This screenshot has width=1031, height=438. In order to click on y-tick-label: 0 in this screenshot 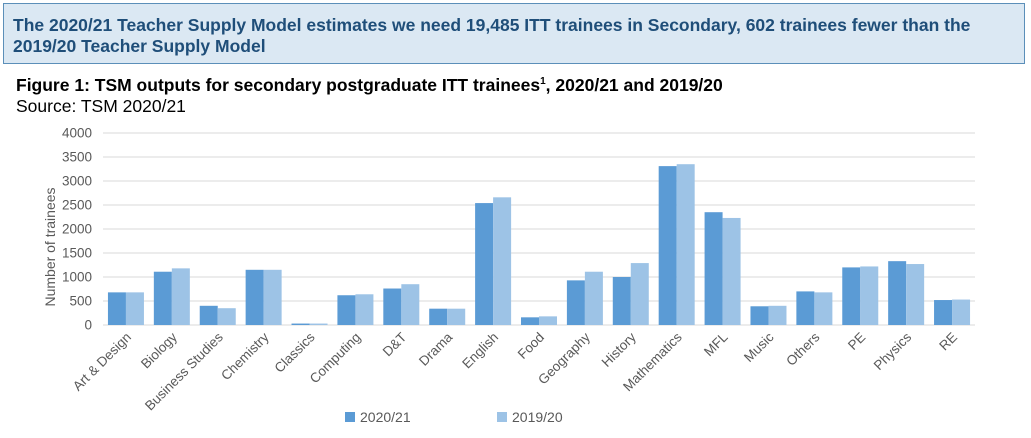, I will do `click(88, 325)`.